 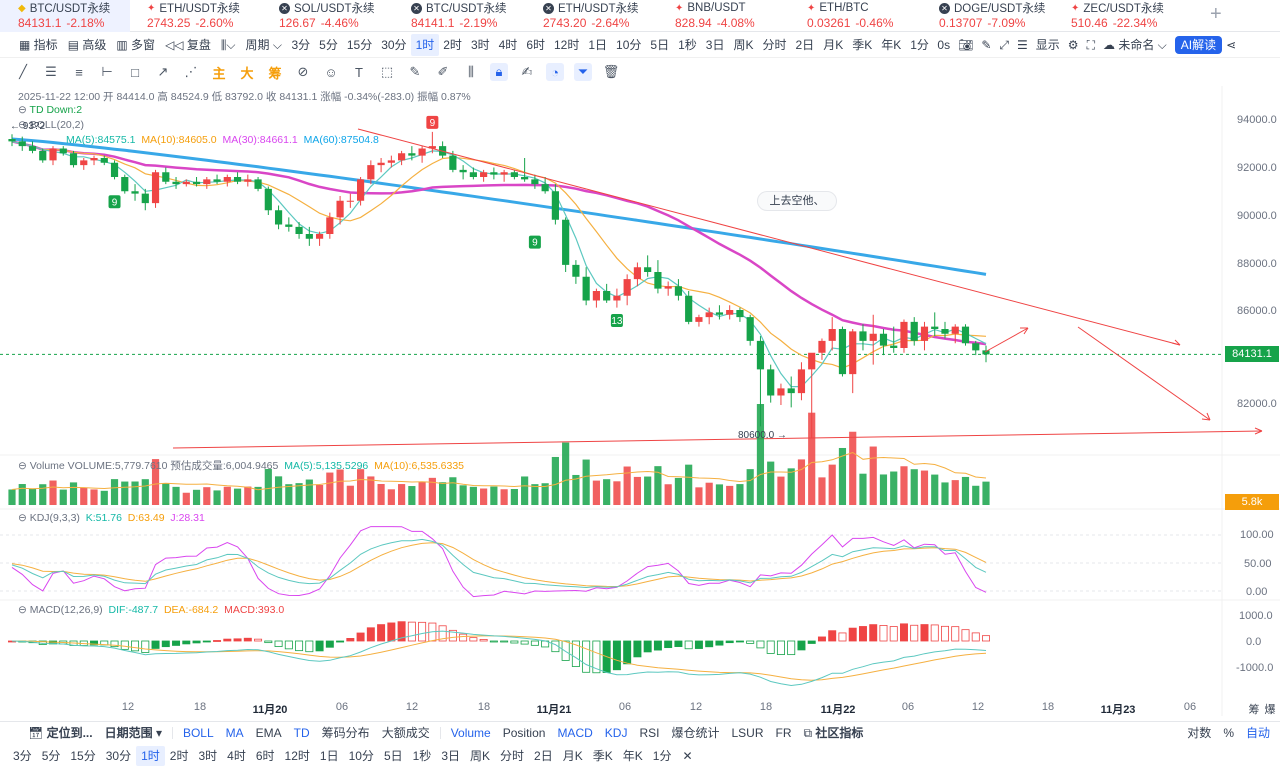 What do you see at coordinates (471, 71) in the screenshot?
I see `candle-pattern-icon: ⫼` at bounding box center [471, 71].